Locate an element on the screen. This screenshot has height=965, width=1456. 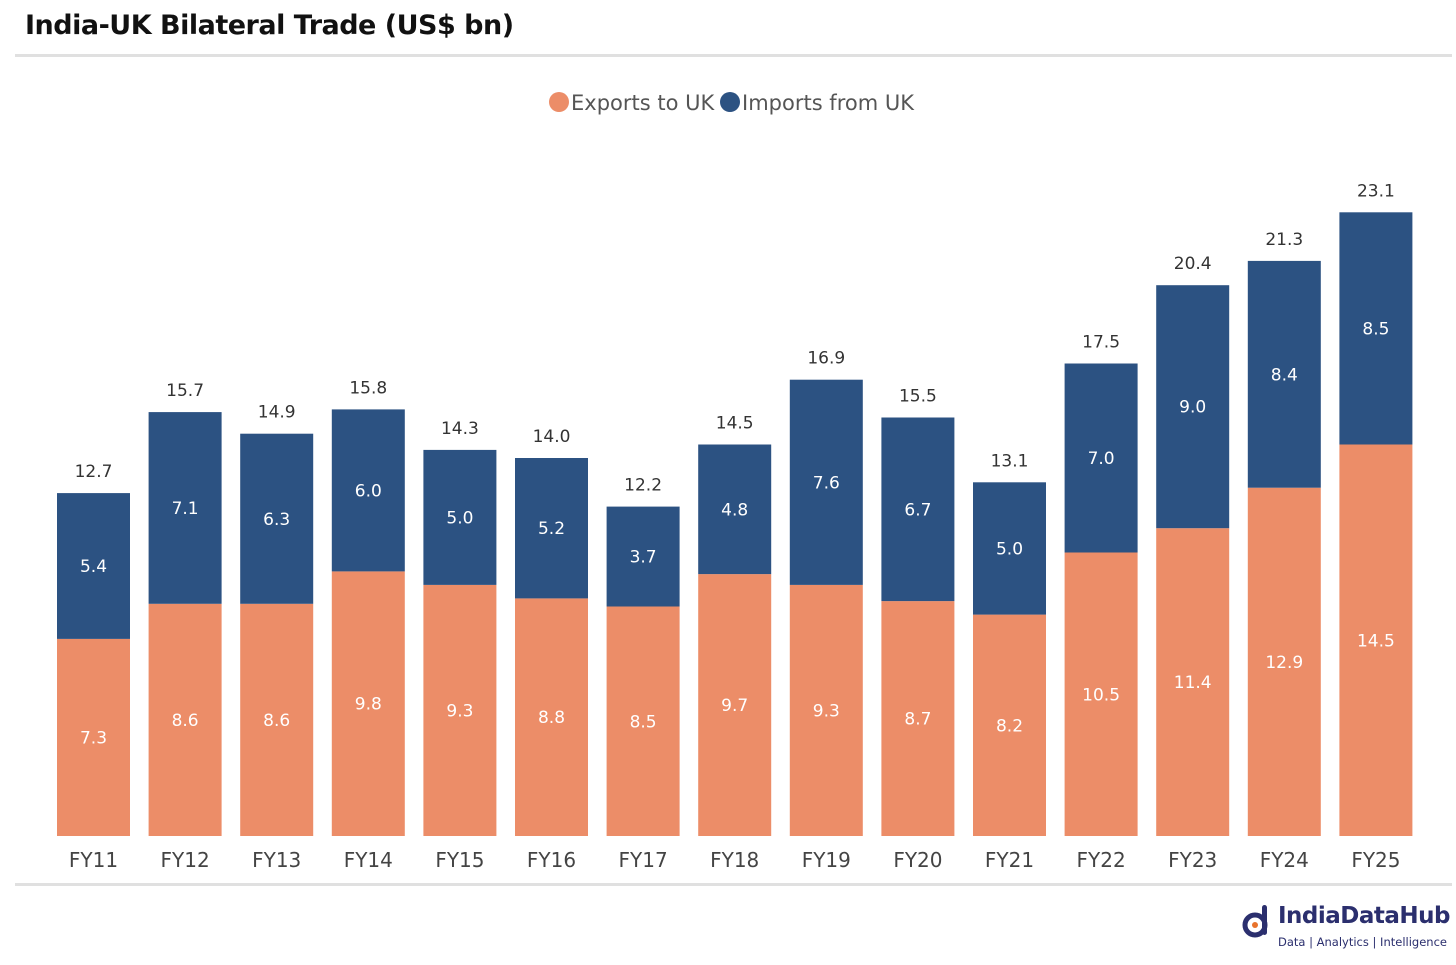
bar-imports-fy13 is located at coordinates (277, 518).